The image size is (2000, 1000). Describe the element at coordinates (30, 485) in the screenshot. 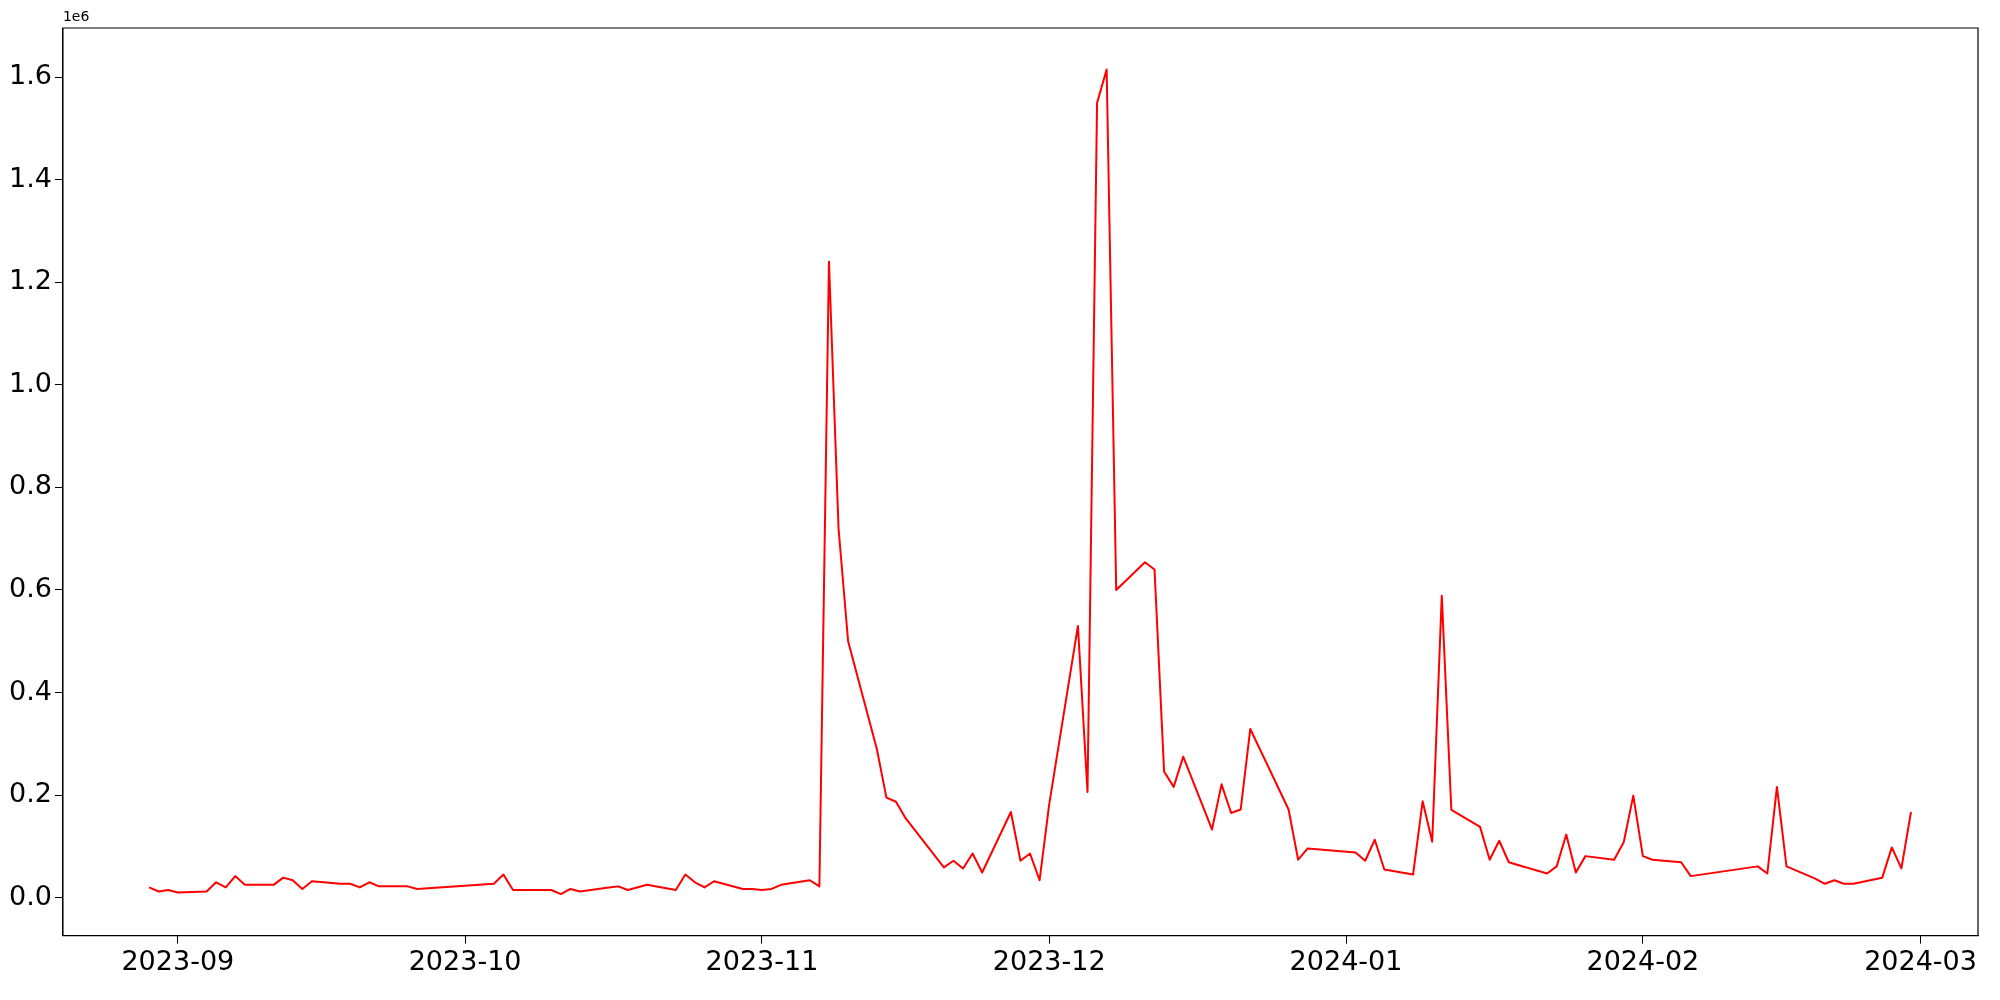

I see `y-tick-label: 0.8` at that location.